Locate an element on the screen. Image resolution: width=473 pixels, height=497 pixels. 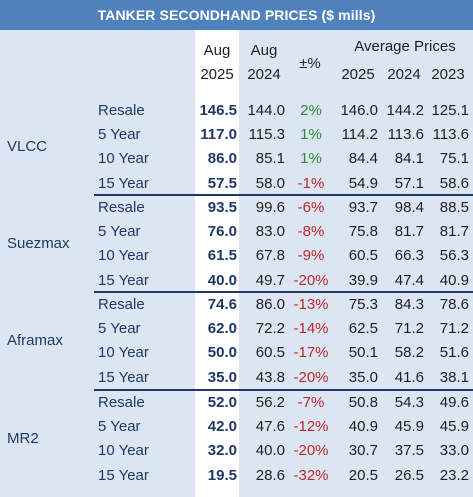
cell-aug24: 43.8 is located at coordinates (270, 377).